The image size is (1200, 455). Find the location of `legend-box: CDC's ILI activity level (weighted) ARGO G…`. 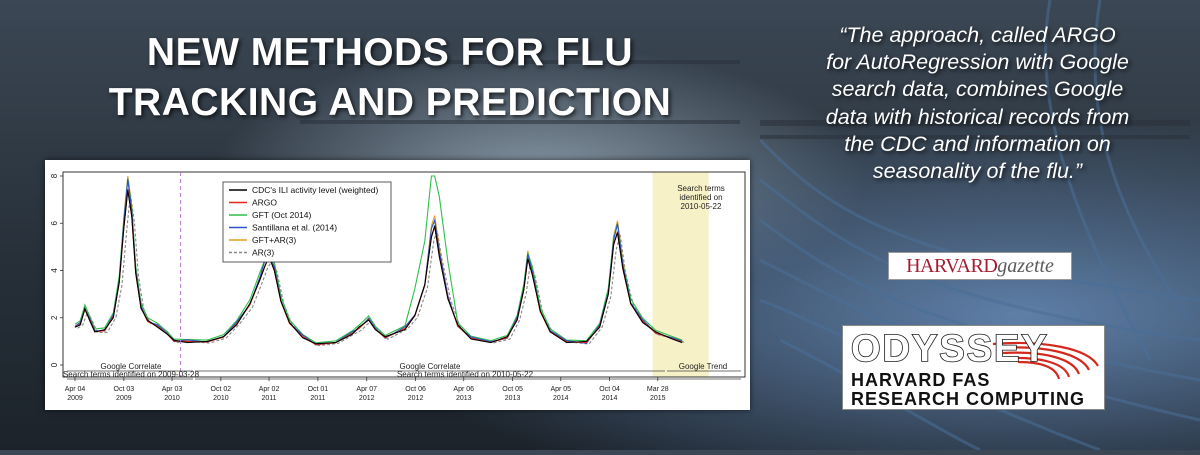

legend-box: CDC's ILI activity level (weighted) ARGO G… is located at coordinates (307, 222).